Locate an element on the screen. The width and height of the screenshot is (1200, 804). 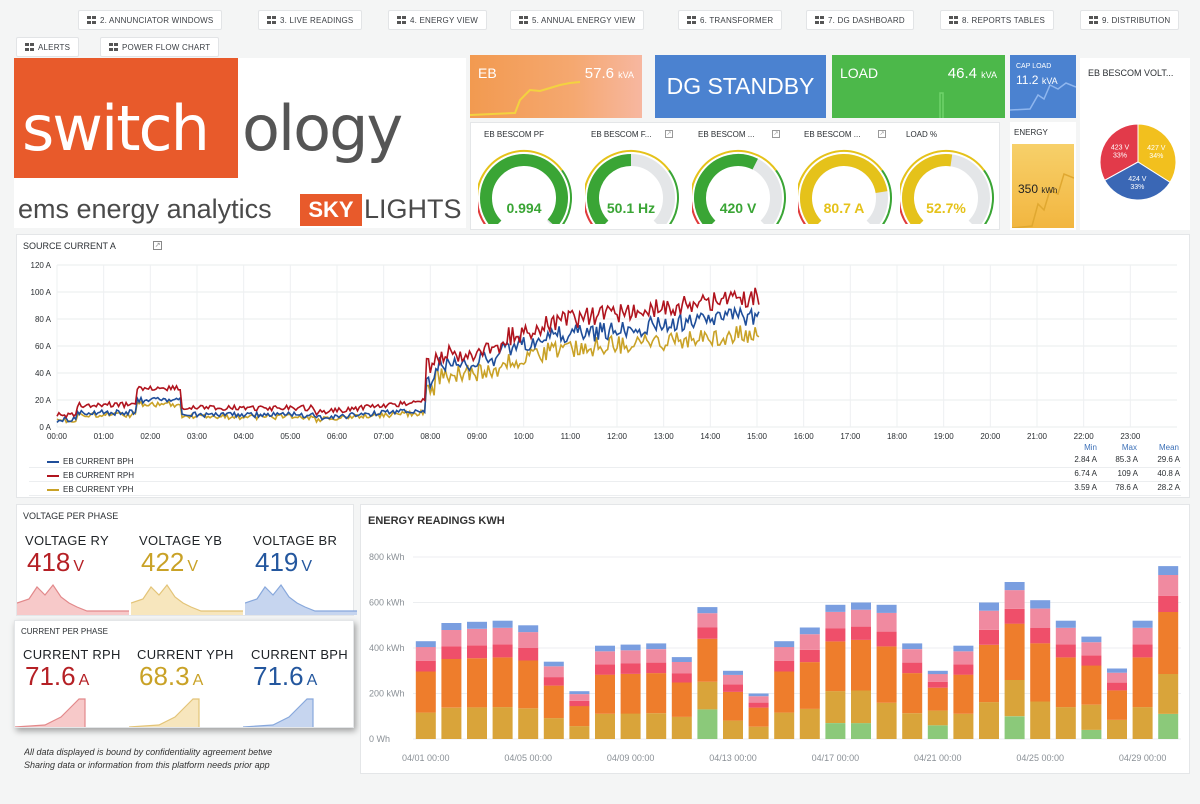
nav-button-6: 8. REPORTS TABLES is located at coordinates (997, 20).